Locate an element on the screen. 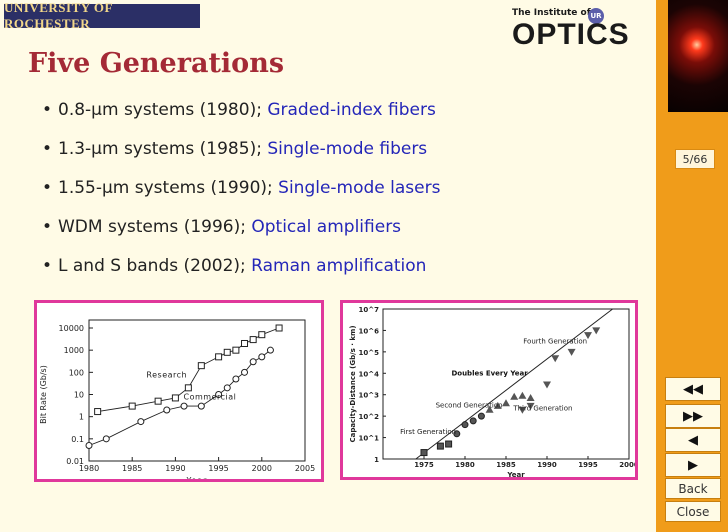 The image size is (728, 532). y-tick-label: 10^5 is located at coordinates (369, 353).